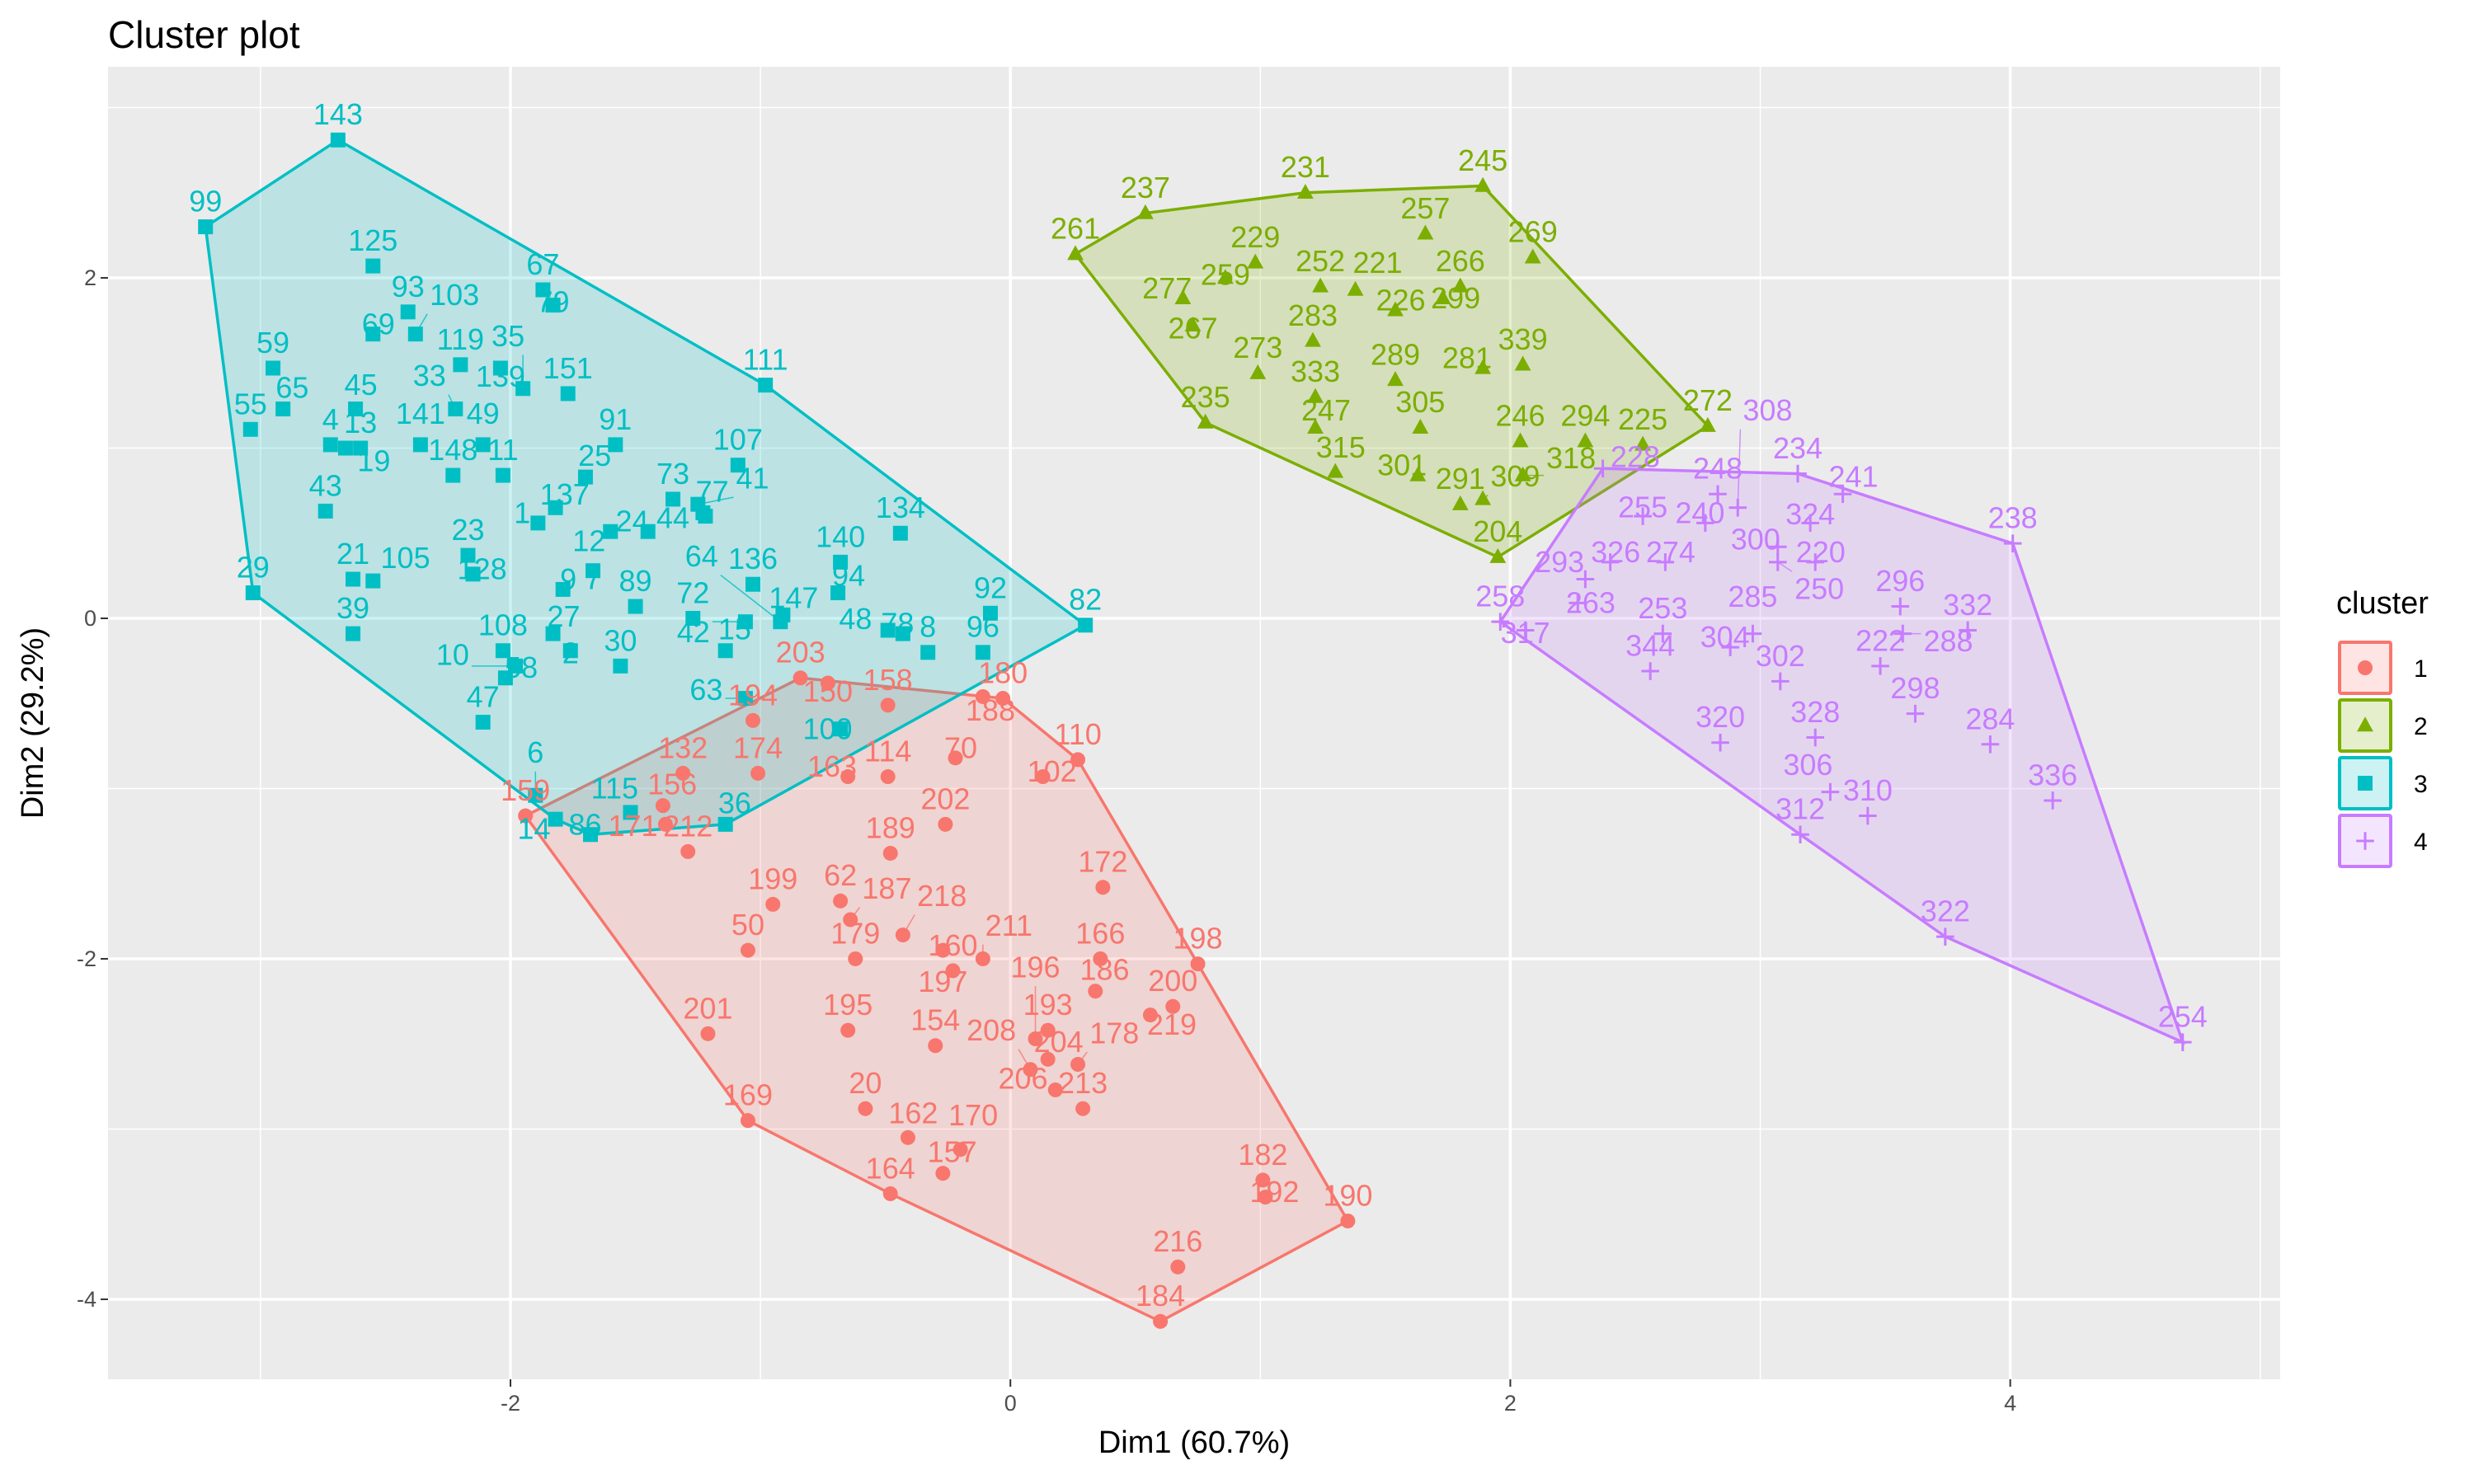 The height and width of the screenshot is (1484, 2474). What do you see at coordinates (865, 1083) in the screenshot?
I see `point-label: 20` at bounding box center [865, 1083].